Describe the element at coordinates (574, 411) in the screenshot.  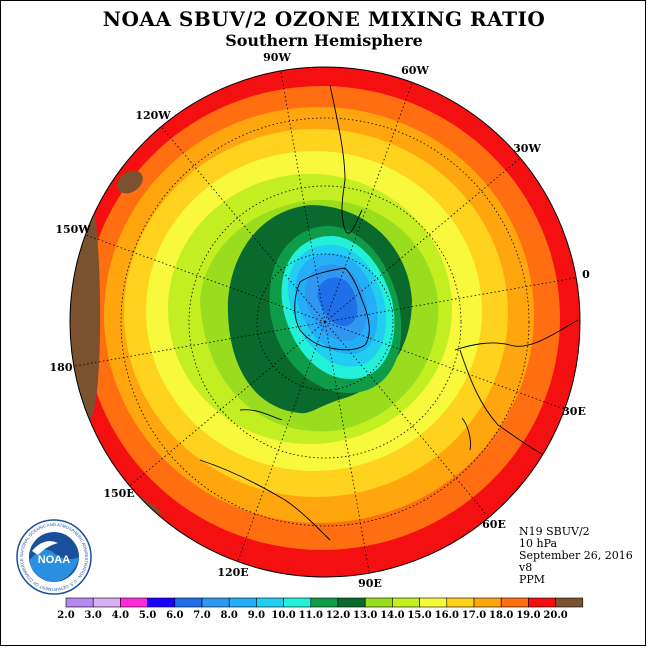
I see `lon-label-30e: 30E` at that location.